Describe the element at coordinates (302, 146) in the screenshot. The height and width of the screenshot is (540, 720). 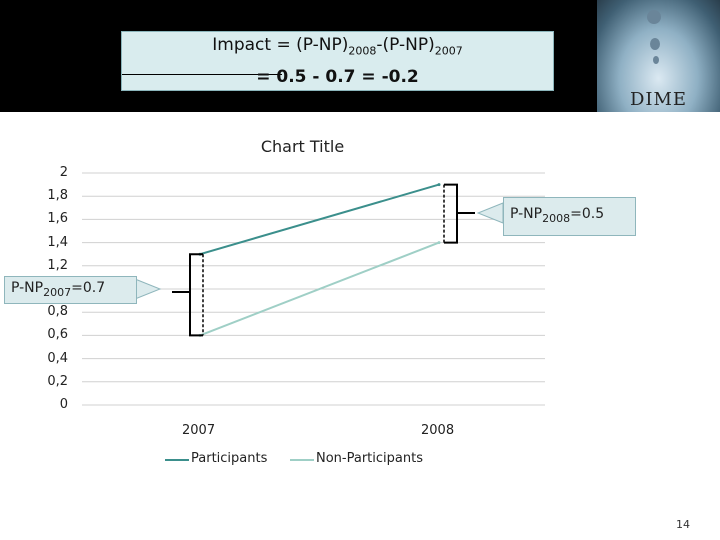
I see `chart-title: Chart Title` at that location.